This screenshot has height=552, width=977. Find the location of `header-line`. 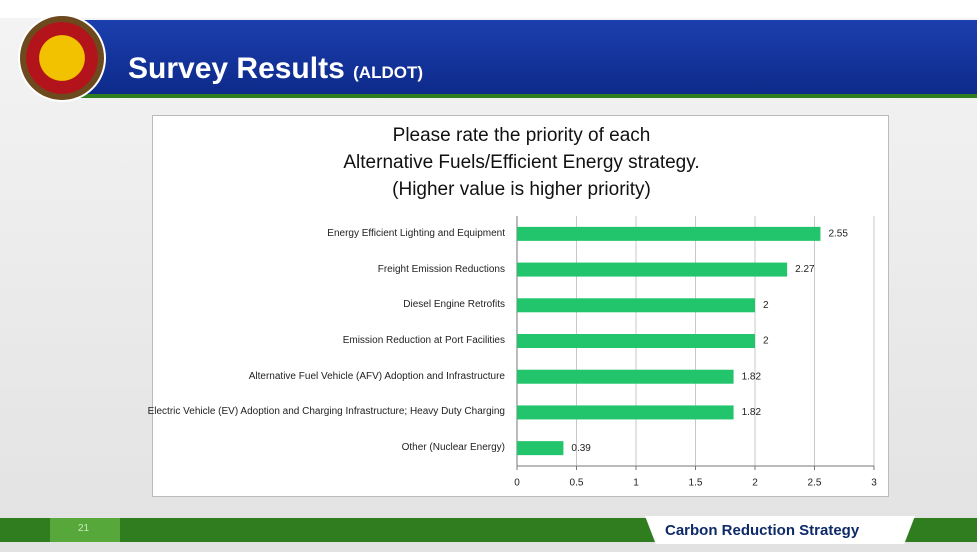

header-line is located at coordinates (518, 96).